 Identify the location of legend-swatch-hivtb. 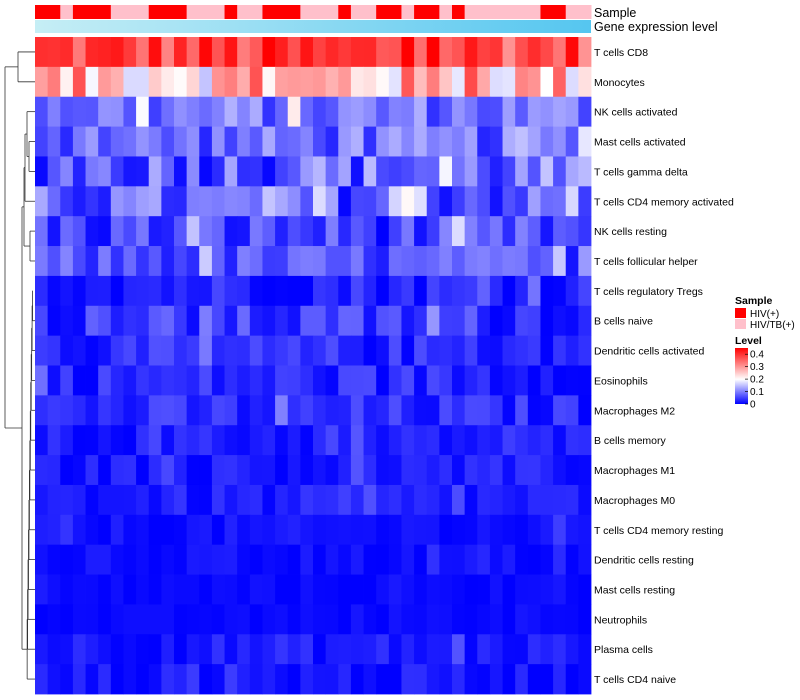
(740, 324).